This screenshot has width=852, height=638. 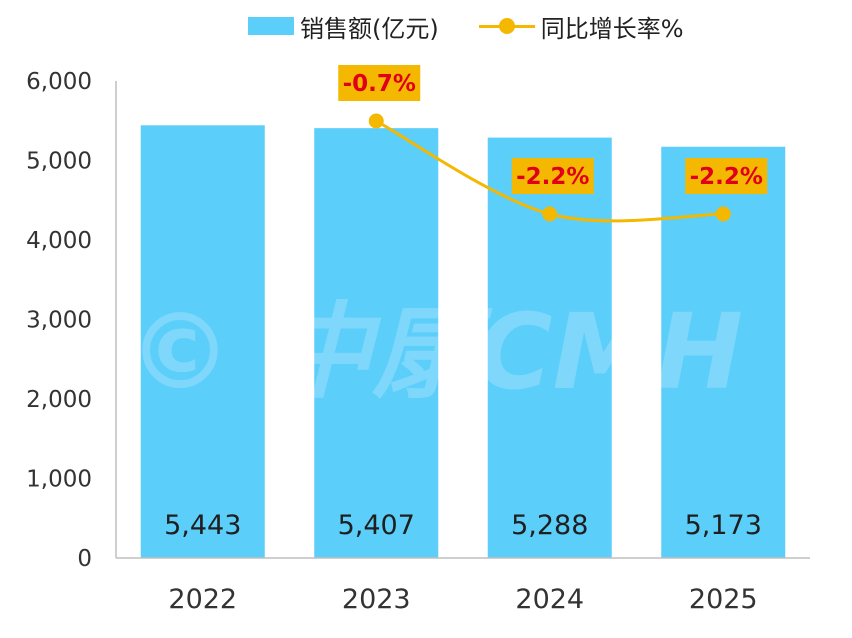 I want to click on bar-value-label: 5,443, so click(x=202, y=525).